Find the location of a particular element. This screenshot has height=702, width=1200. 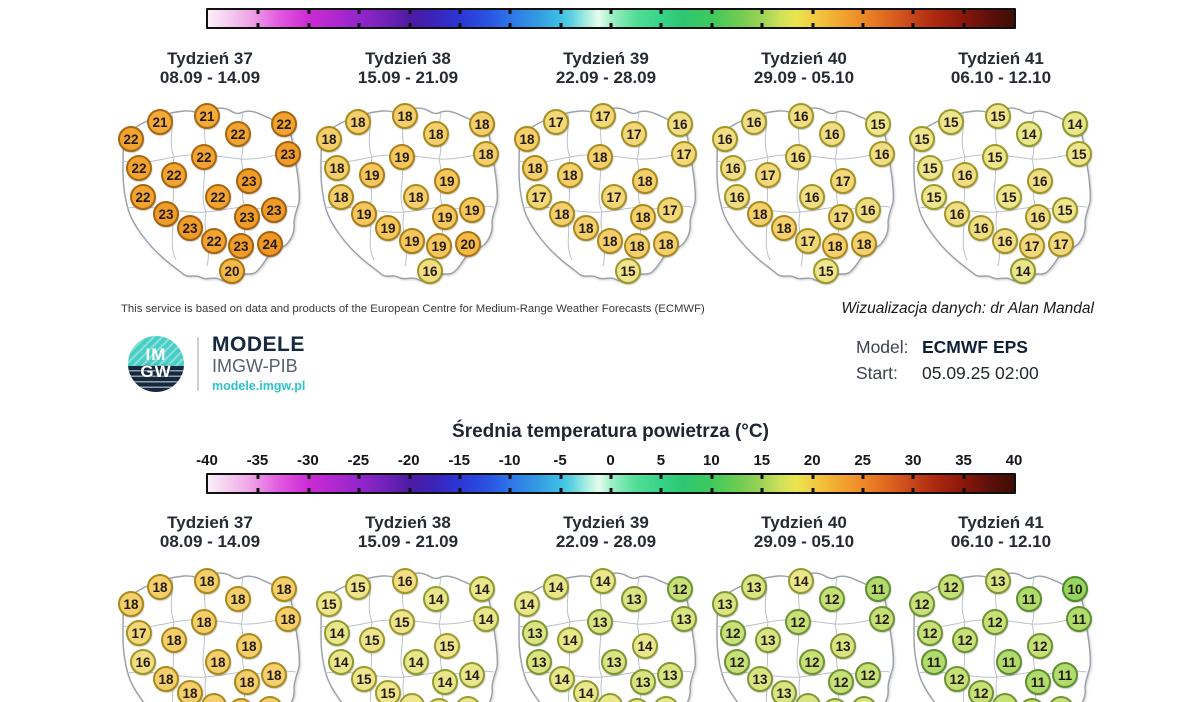

tick-label: -30 is located at coordinates (308, 460).